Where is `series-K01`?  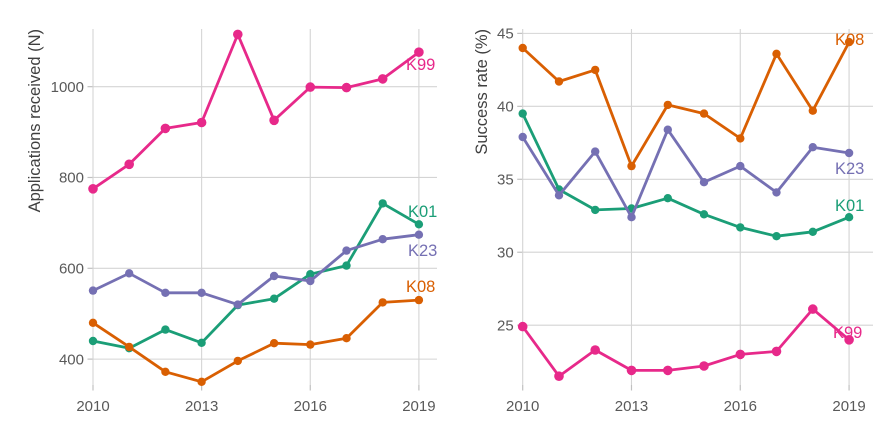 series-K01 is located at coordinates (686, 175).